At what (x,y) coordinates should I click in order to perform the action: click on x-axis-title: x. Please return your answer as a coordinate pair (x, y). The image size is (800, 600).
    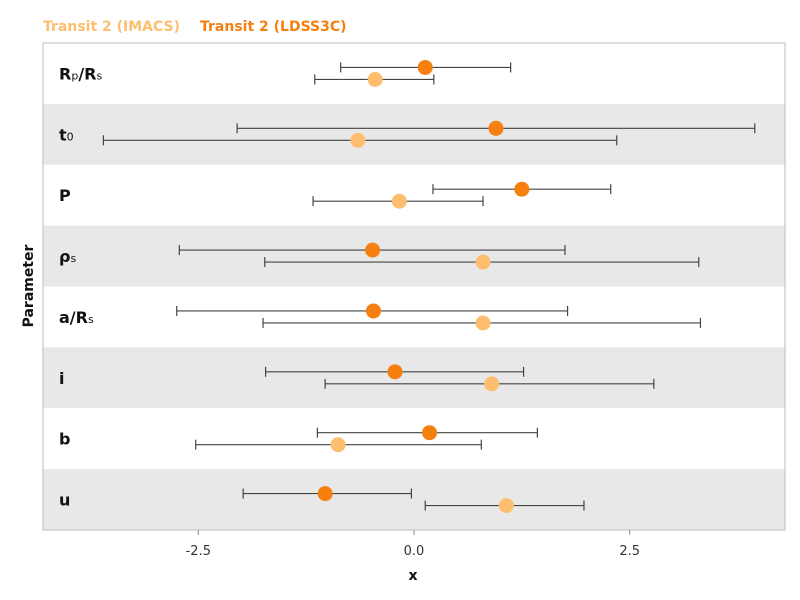
    Looking at the image, I should click on (412, 576).